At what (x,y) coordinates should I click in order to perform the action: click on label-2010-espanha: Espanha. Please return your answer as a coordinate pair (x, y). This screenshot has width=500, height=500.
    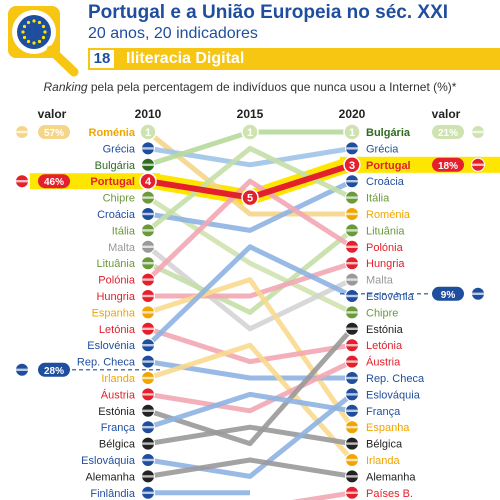
    Looking at the image, I should click on (114, 313).